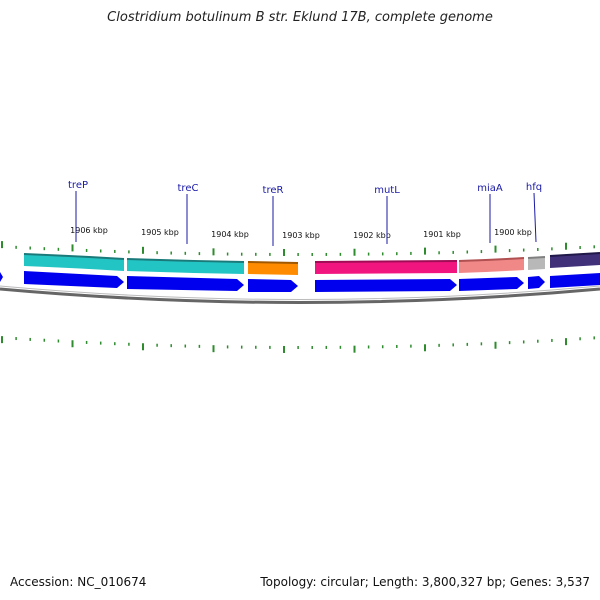 The width and height of the screenshot is (600, 600). Describe the element at coordinates (78, 185) in the screenshot. I see `gene-label-treP: treP` at that location.